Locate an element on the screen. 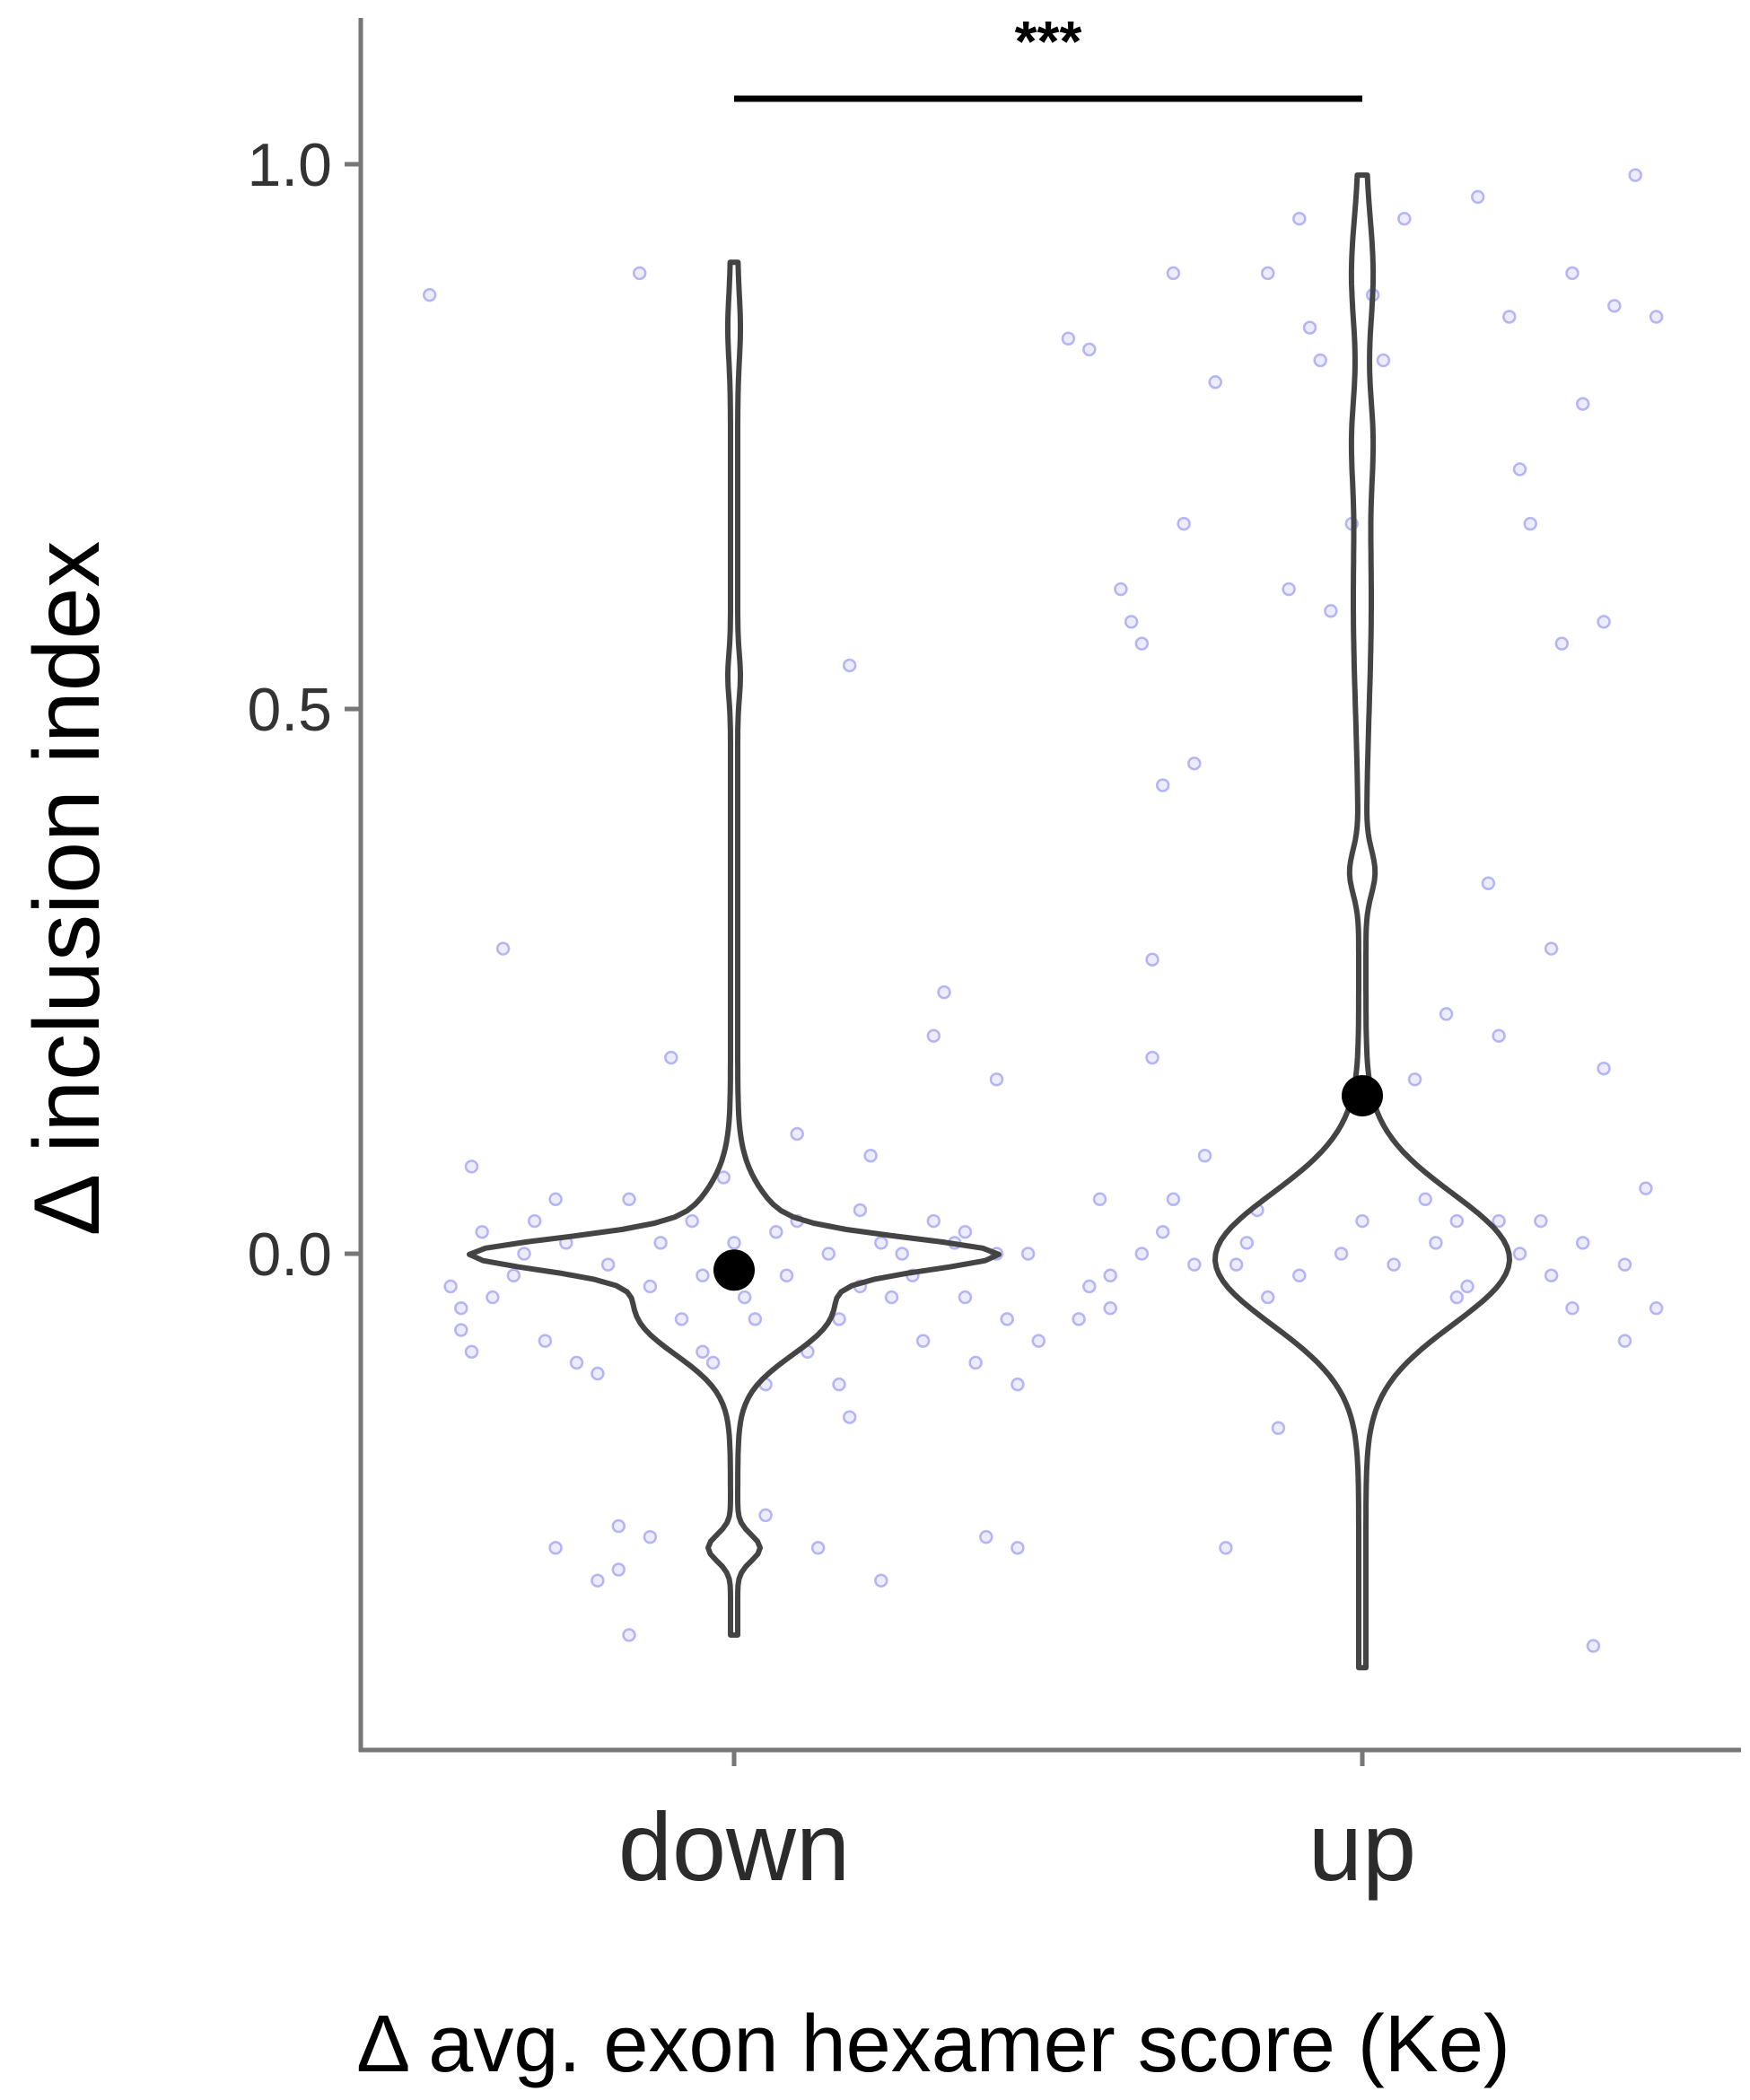 The image size is (1750, 2100). median-markers is located at coordinates (1048, 1182).